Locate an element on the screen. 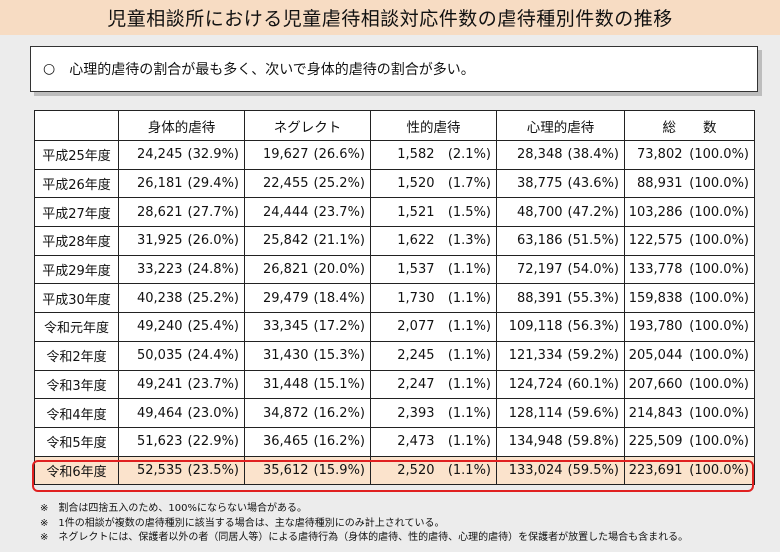 The width and height of the screenshot is (780, 552). neglect-percent: (18.4%) is located at coordinates (340, 298).